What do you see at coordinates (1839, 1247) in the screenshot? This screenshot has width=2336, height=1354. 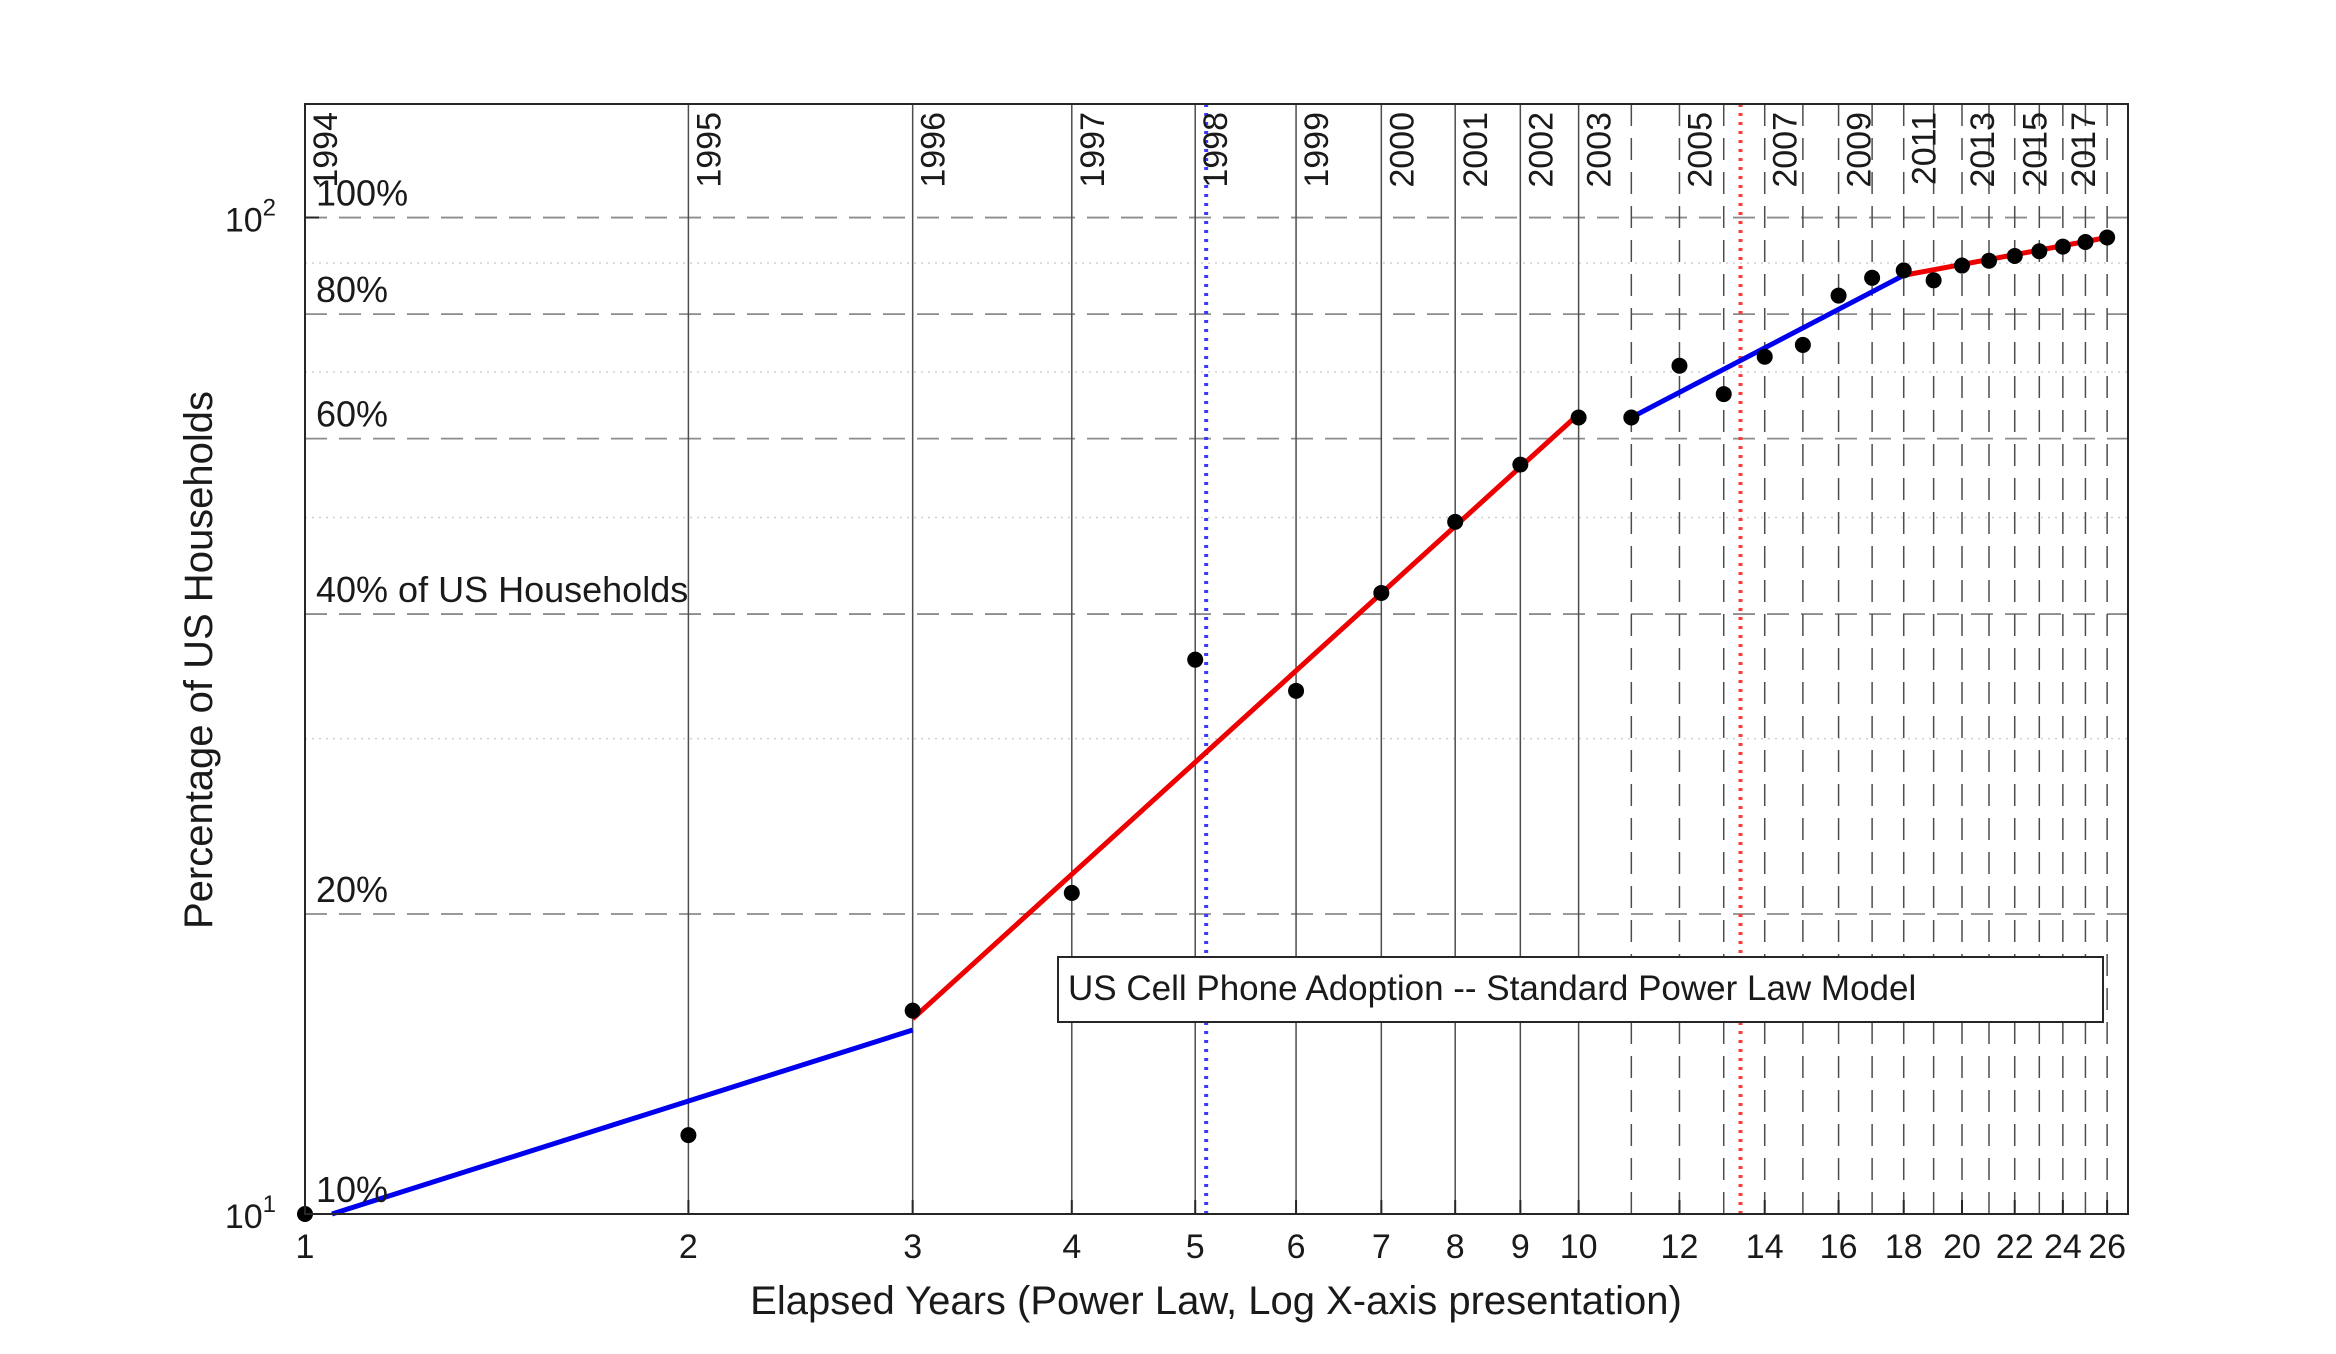 I see `x-tick-label: 16` at bounding box center [1839, 1247].